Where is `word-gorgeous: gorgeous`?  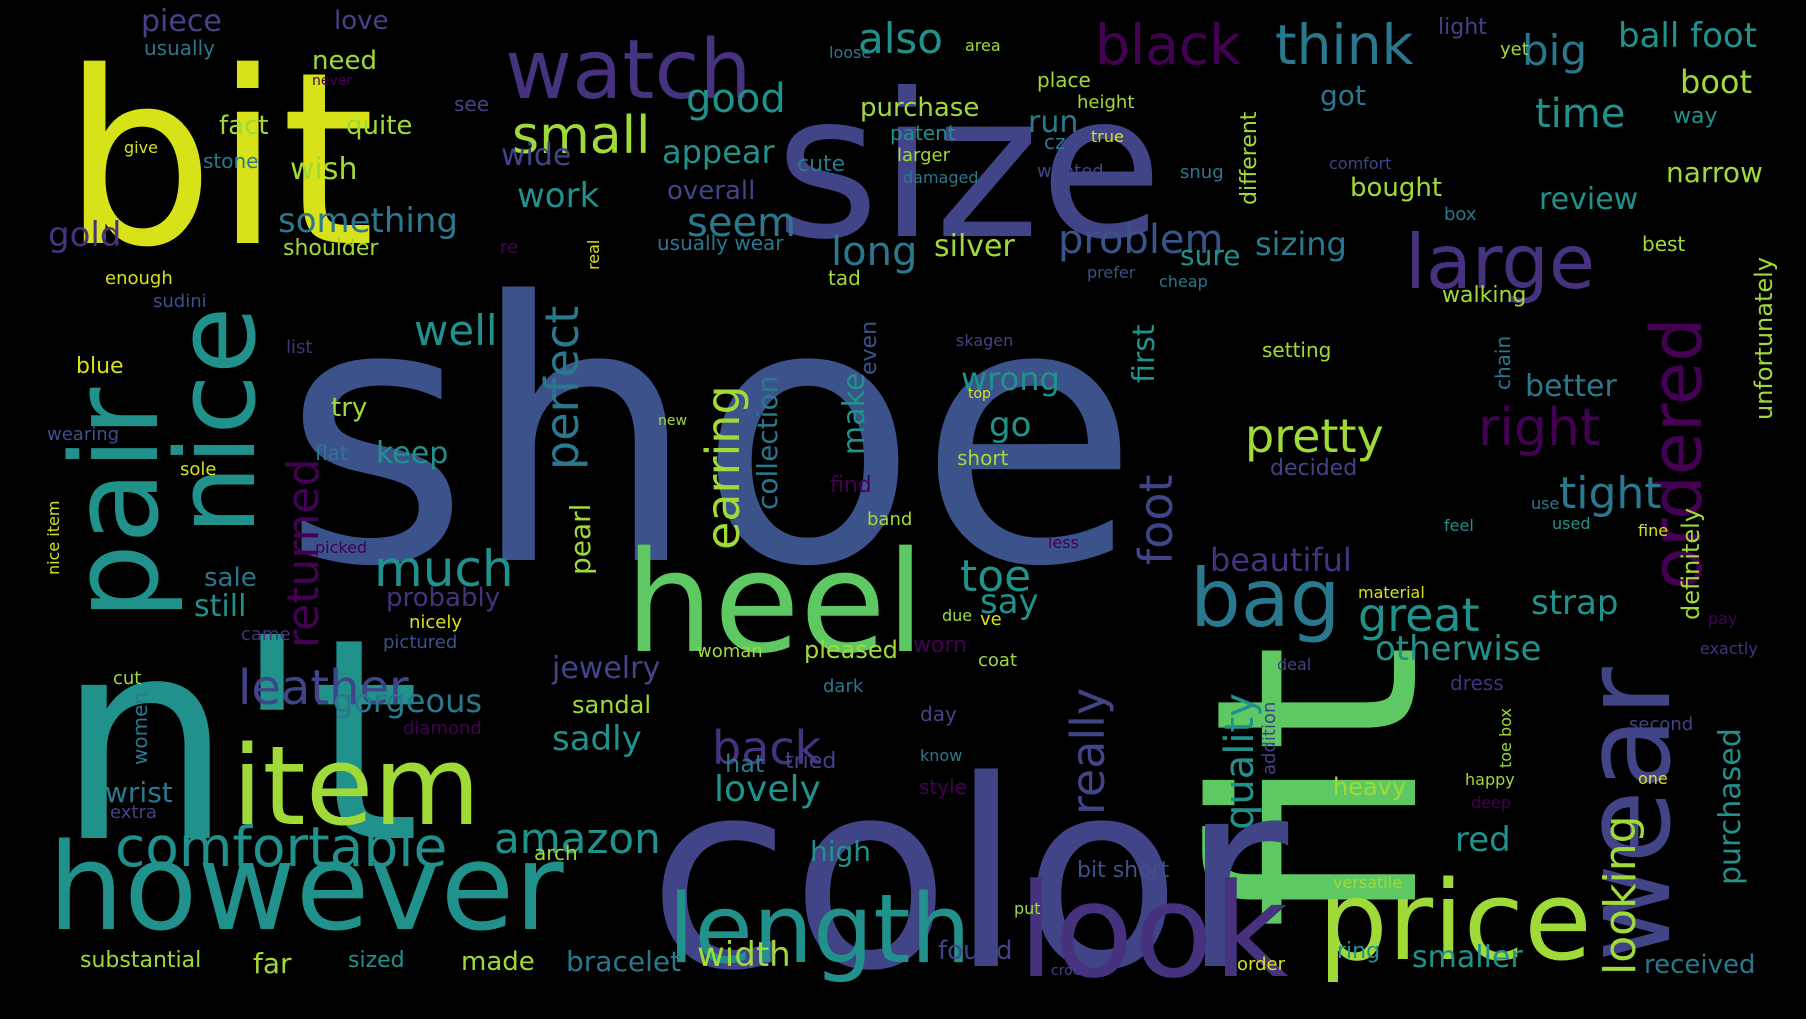
word-gorgeous: gorgeous is located at coordinates (408, 700).